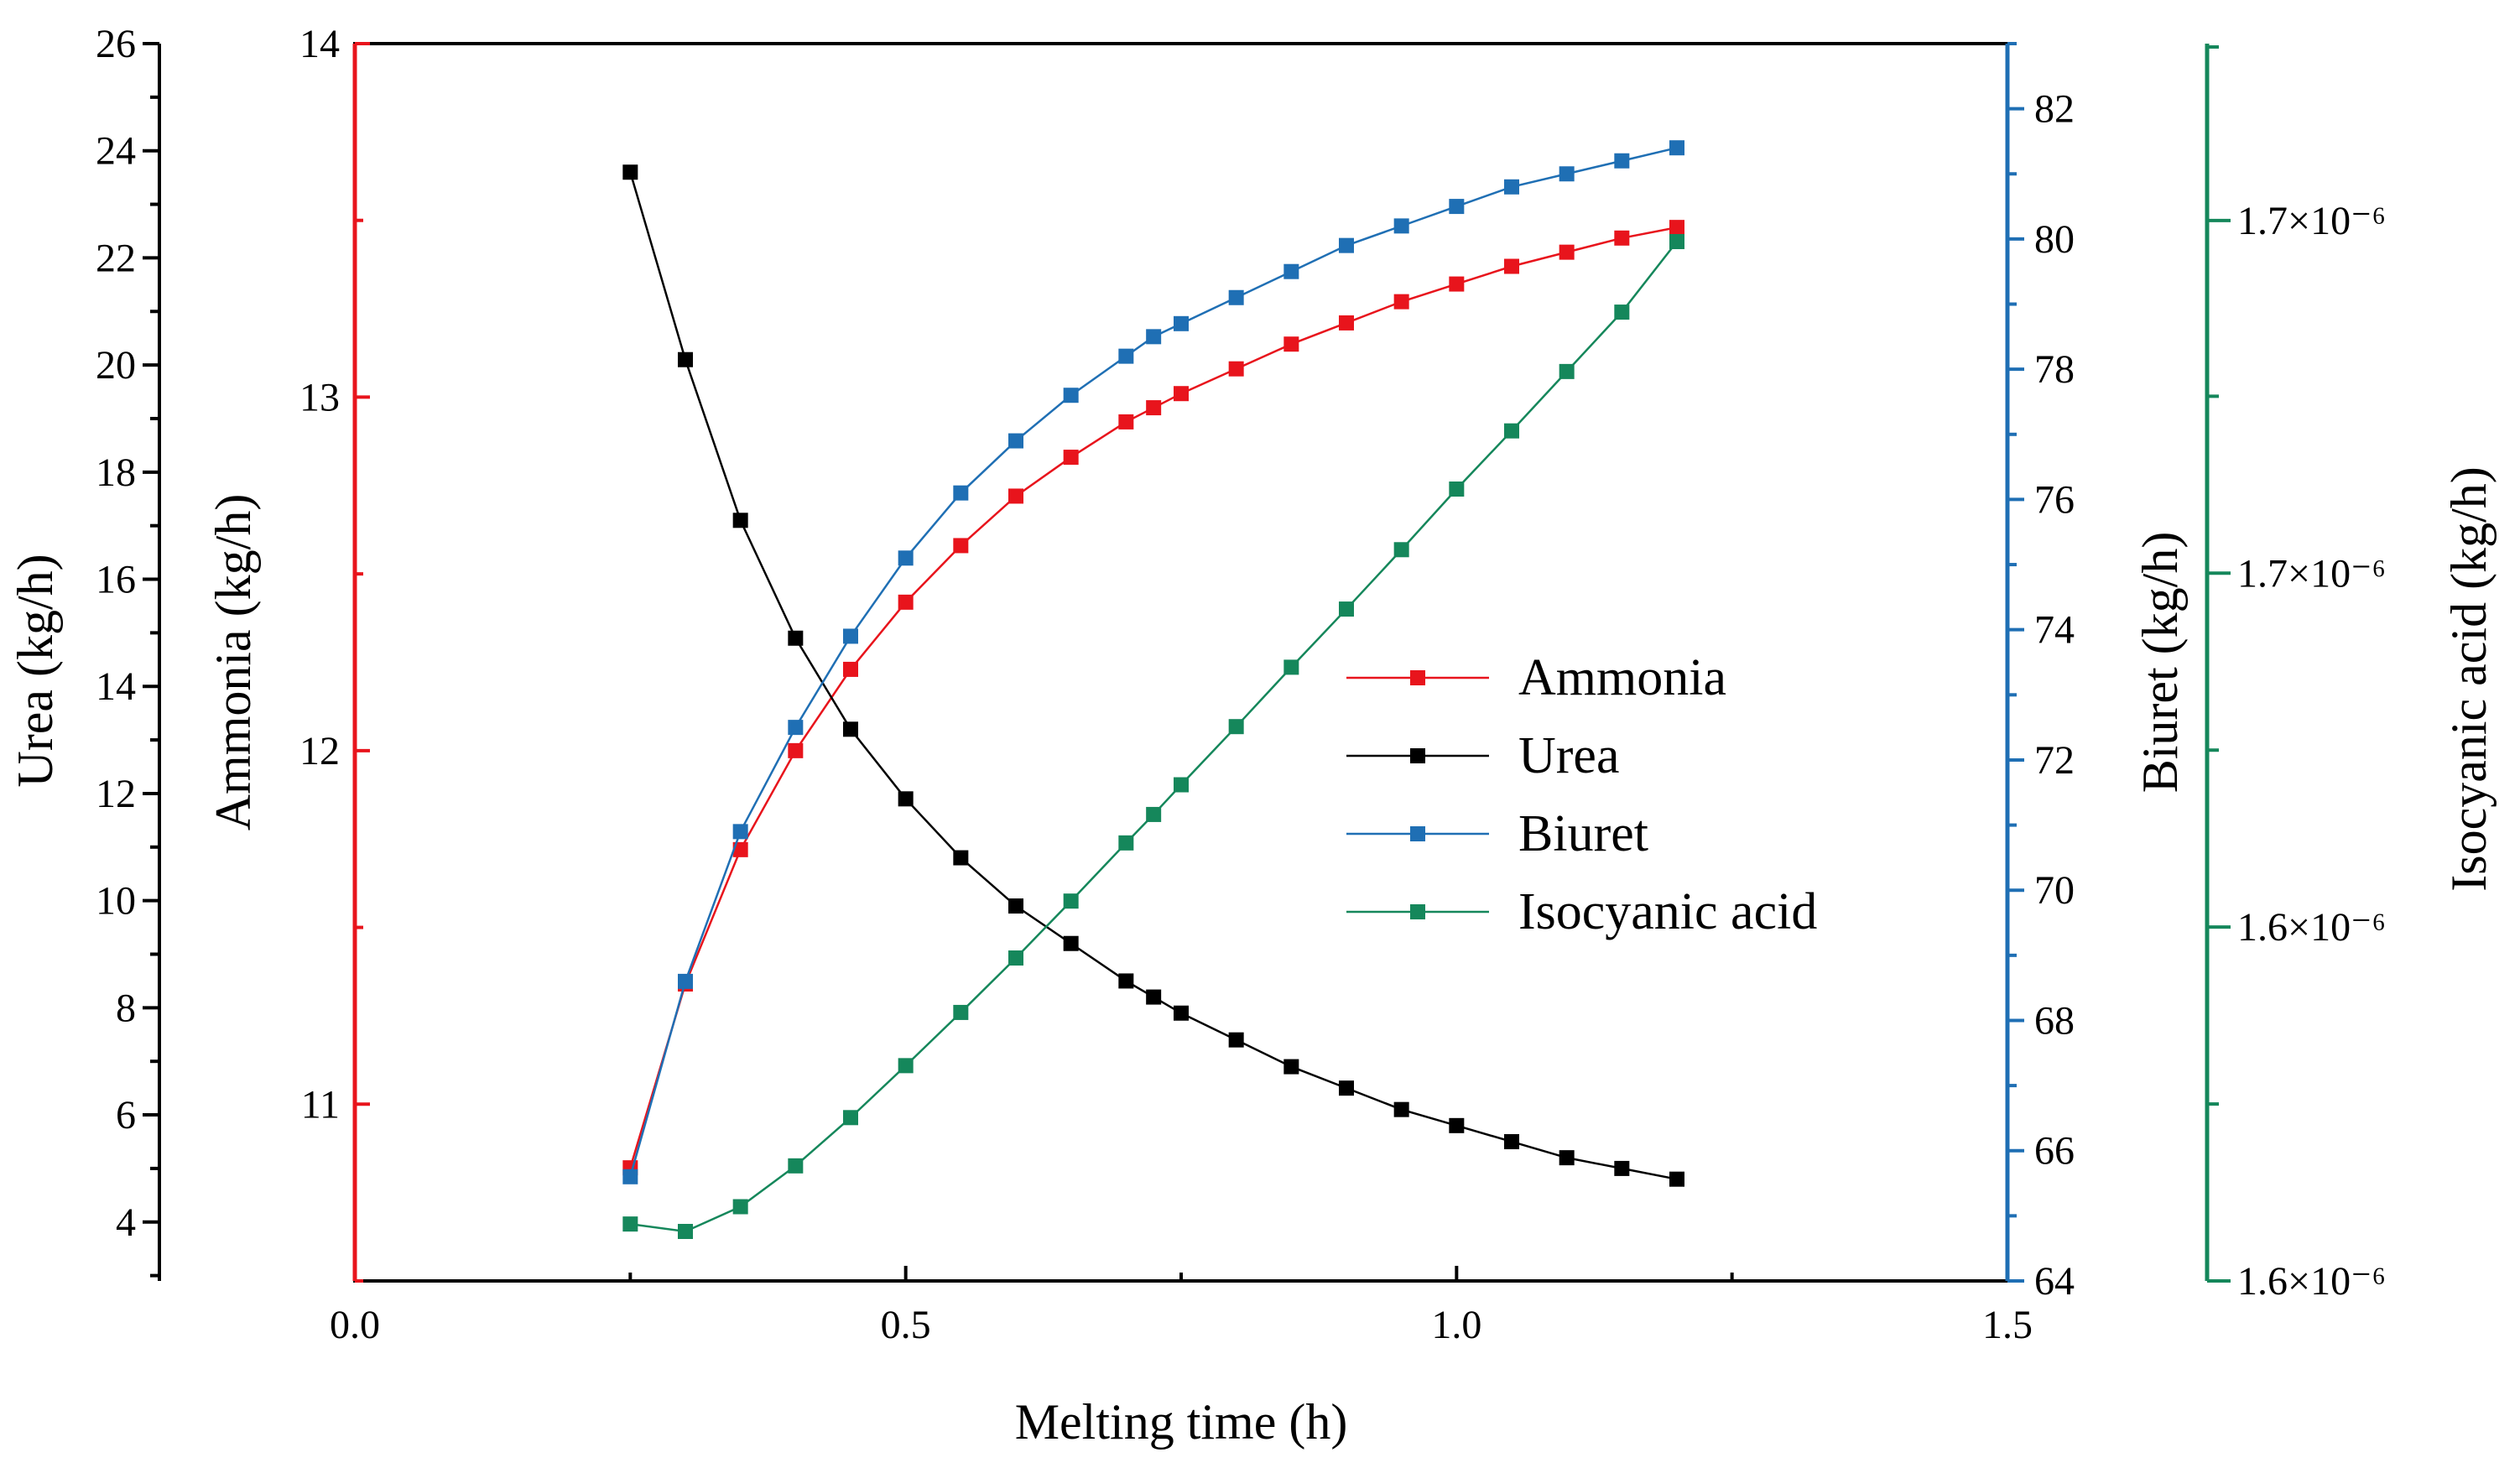  Describe the element at coordinates (116, 580) in the screenshot. I see `urea-tick-label: 16` at that location.